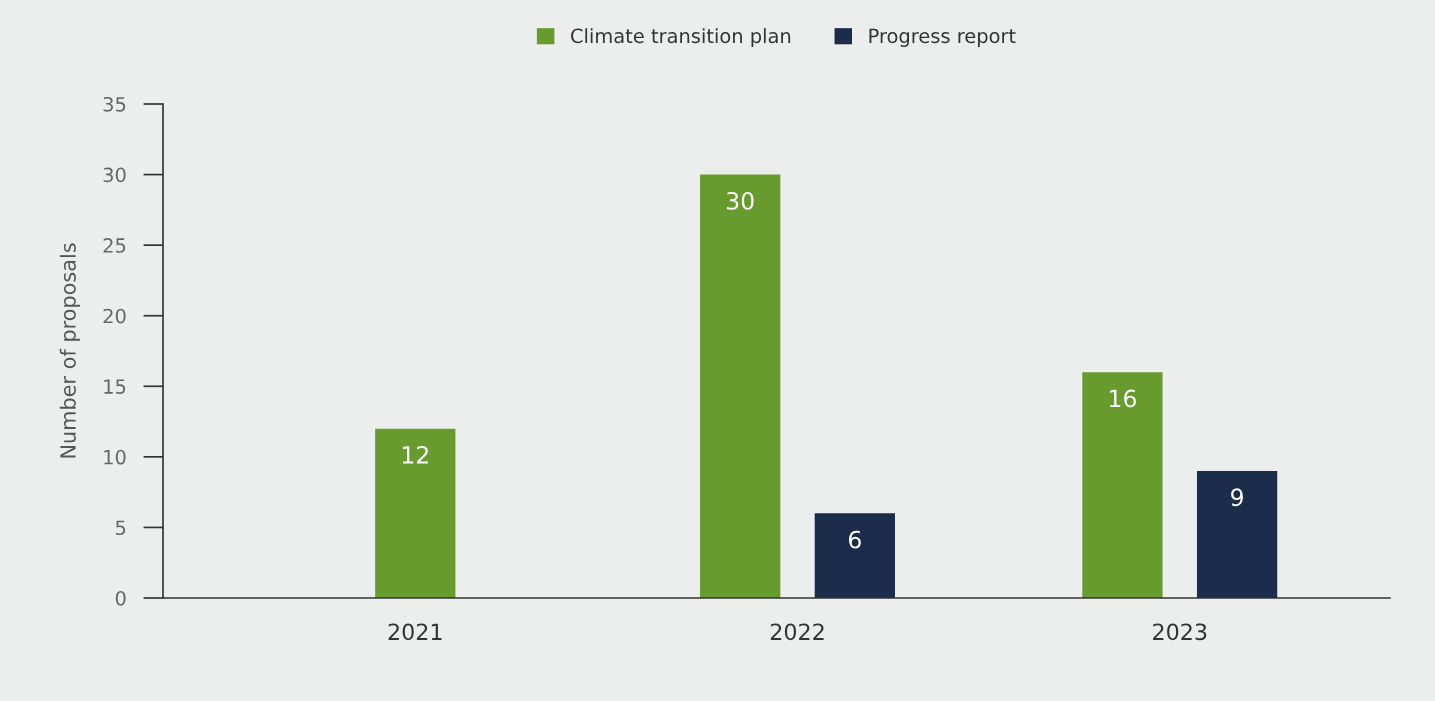  Describe the element at coordinates (115, 386) in the screenshot. I see `y-tick-label: 15` at that location.